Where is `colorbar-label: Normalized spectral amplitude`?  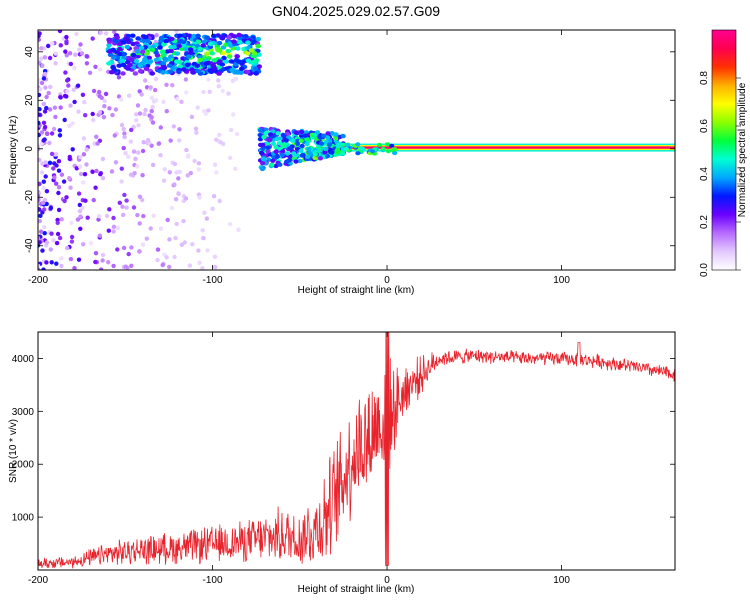 colorbar-label: Normalized spectral amplitude is located at coordinates (742, 149).